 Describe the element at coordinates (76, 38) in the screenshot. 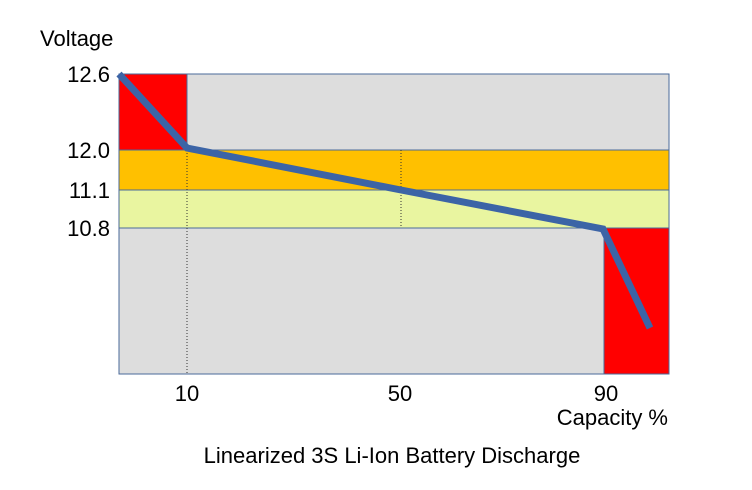

I see `y-axis-label: Voltage` at that location.